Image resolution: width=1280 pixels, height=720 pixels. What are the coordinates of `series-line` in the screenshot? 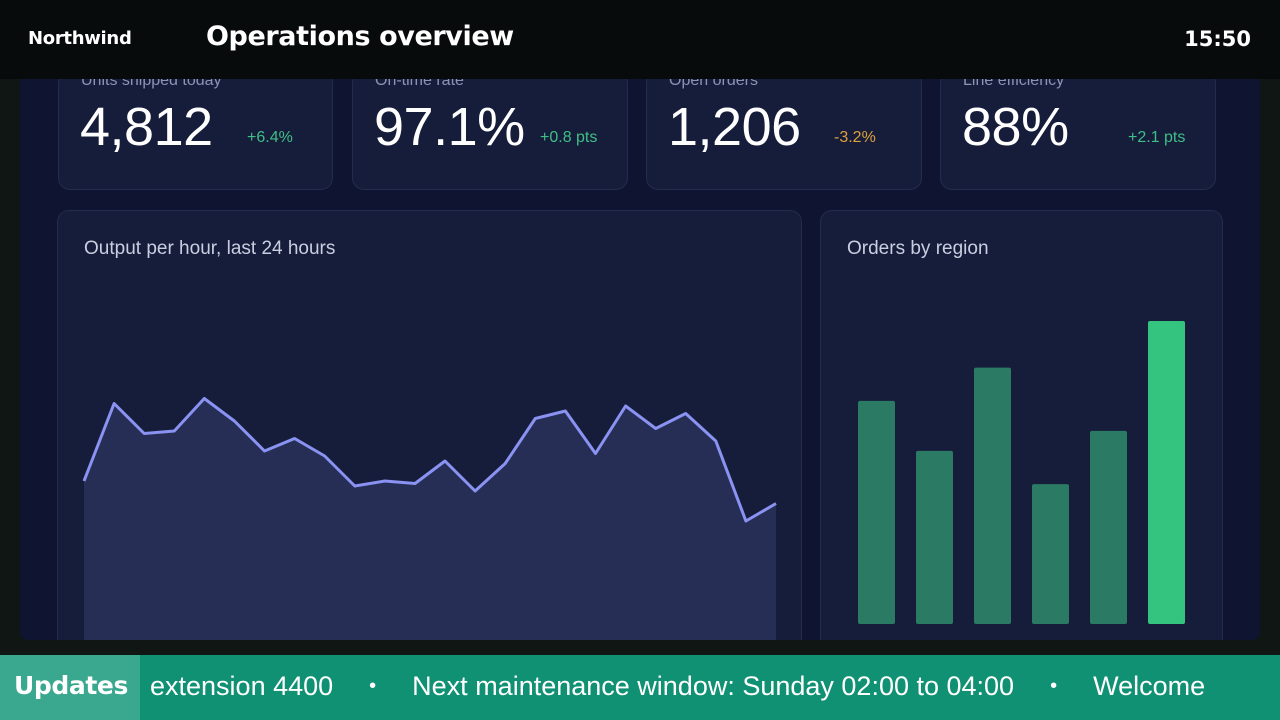 It's located at (429, 460).